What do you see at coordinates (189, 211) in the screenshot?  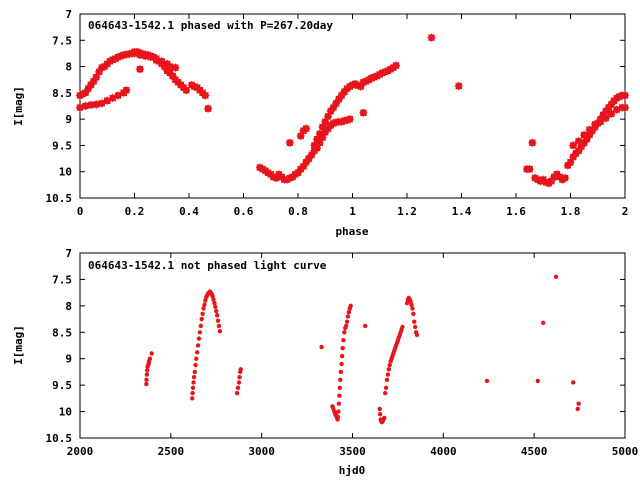 I see `x-tick-label: 0.4` at bounding box center [189, 211].